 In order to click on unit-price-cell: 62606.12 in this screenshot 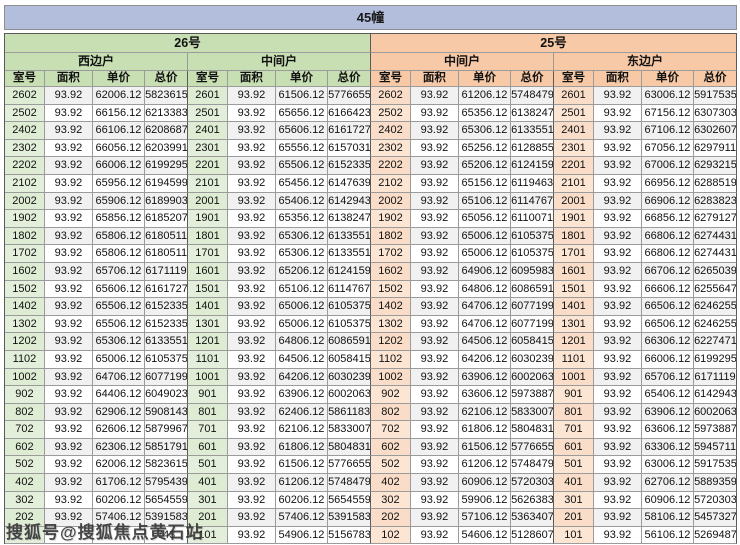, I will do `click(119, 430)`.